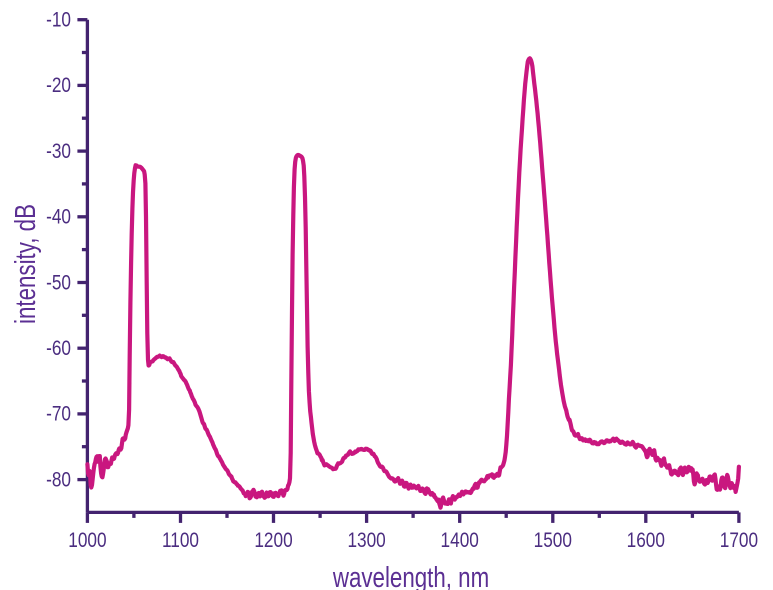  What do you see at coordinates (553, 541) in the screenshot?
I see `svg-text: 1500` at bounding box center [553, 541].